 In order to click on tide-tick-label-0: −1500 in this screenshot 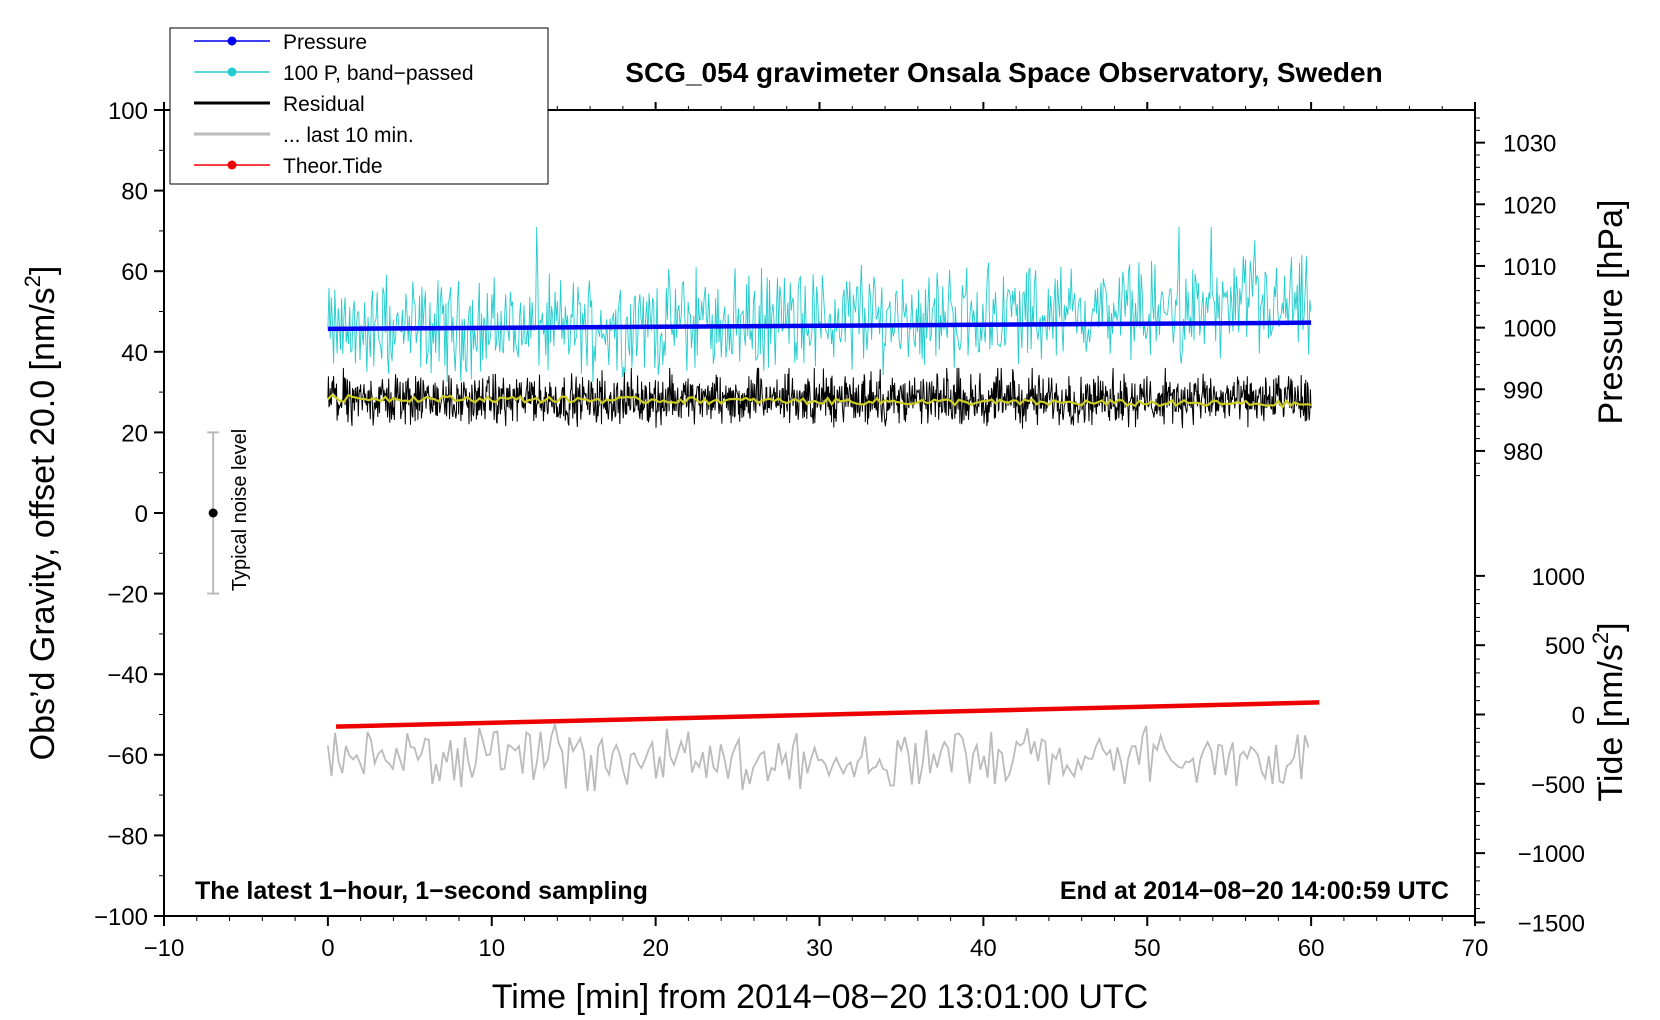, I will do `click(1551, 923)`.